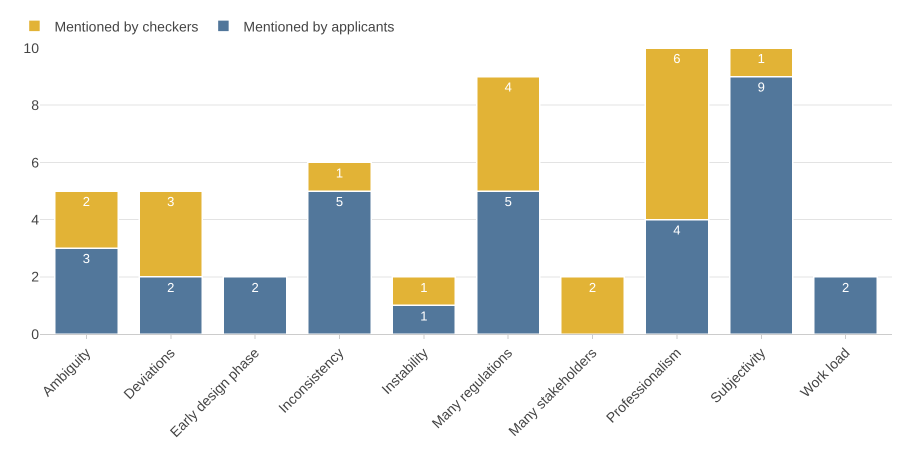  Describe the element at coordinates (761, 87) in the screenshot. I see `data-label: 9` at that location.